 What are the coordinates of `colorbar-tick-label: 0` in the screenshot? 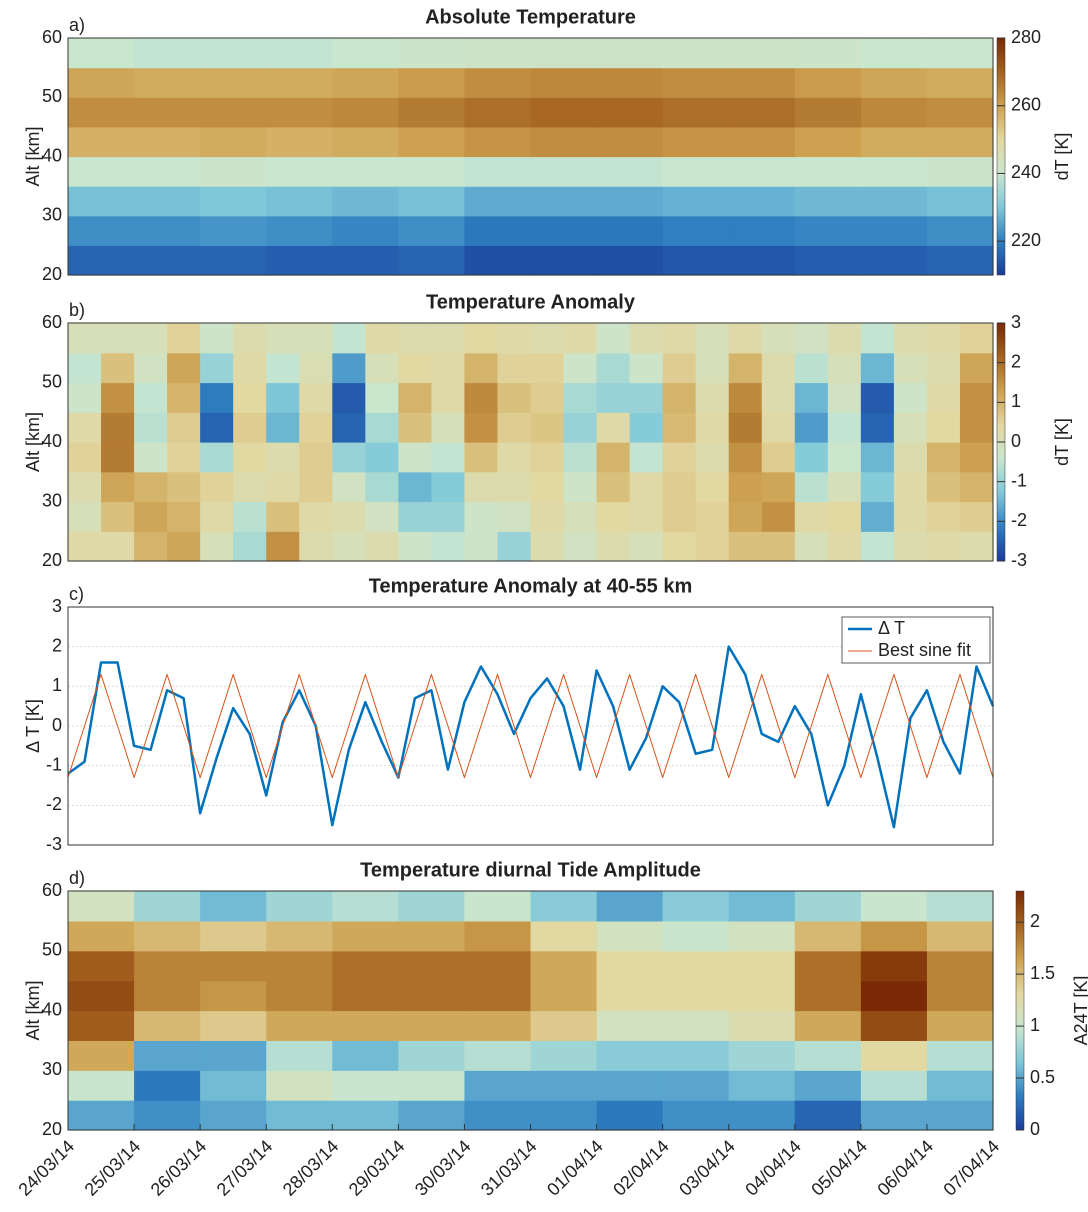 It's located at (1016, 441).